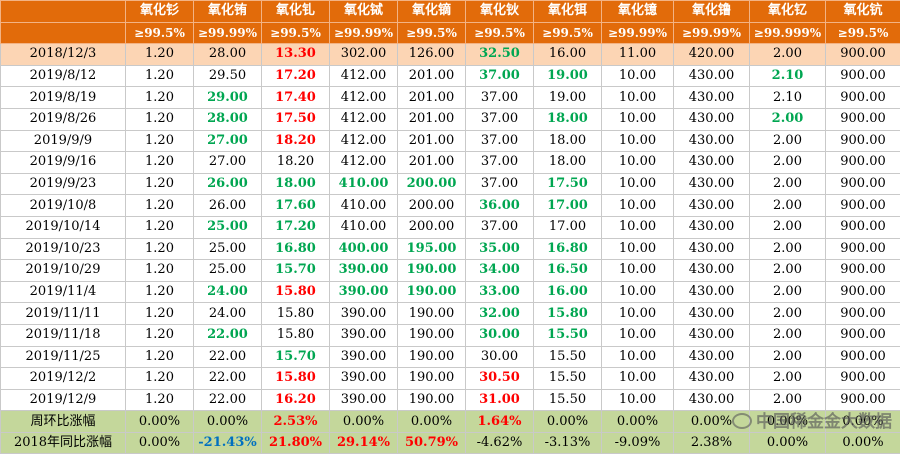  I want to click on price-cell: 35.00, so click(499, 249).